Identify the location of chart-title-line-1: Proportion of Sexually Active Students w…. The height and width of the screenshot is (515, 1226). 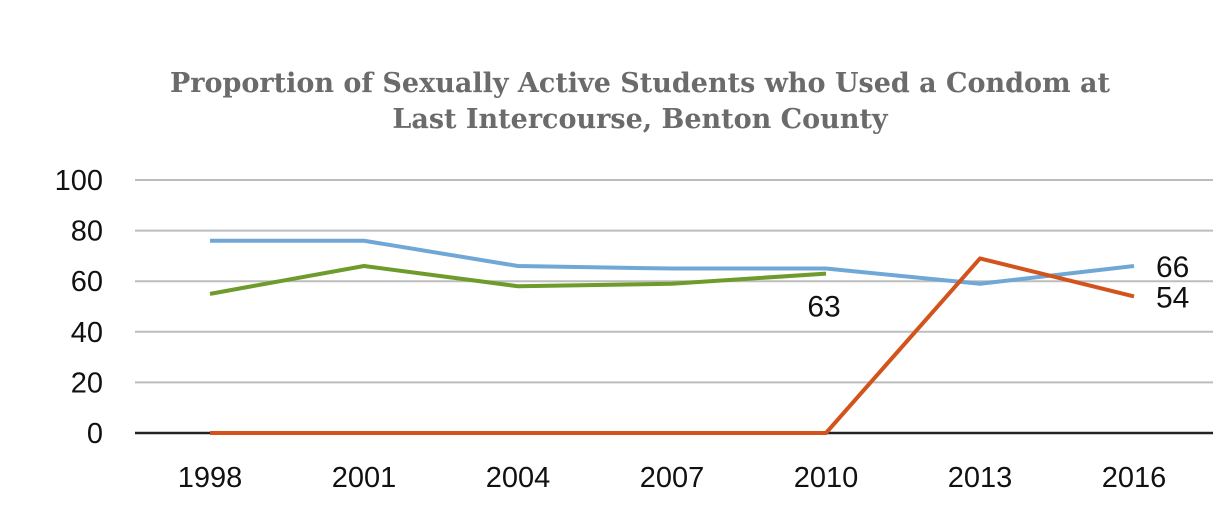
(640, 83).